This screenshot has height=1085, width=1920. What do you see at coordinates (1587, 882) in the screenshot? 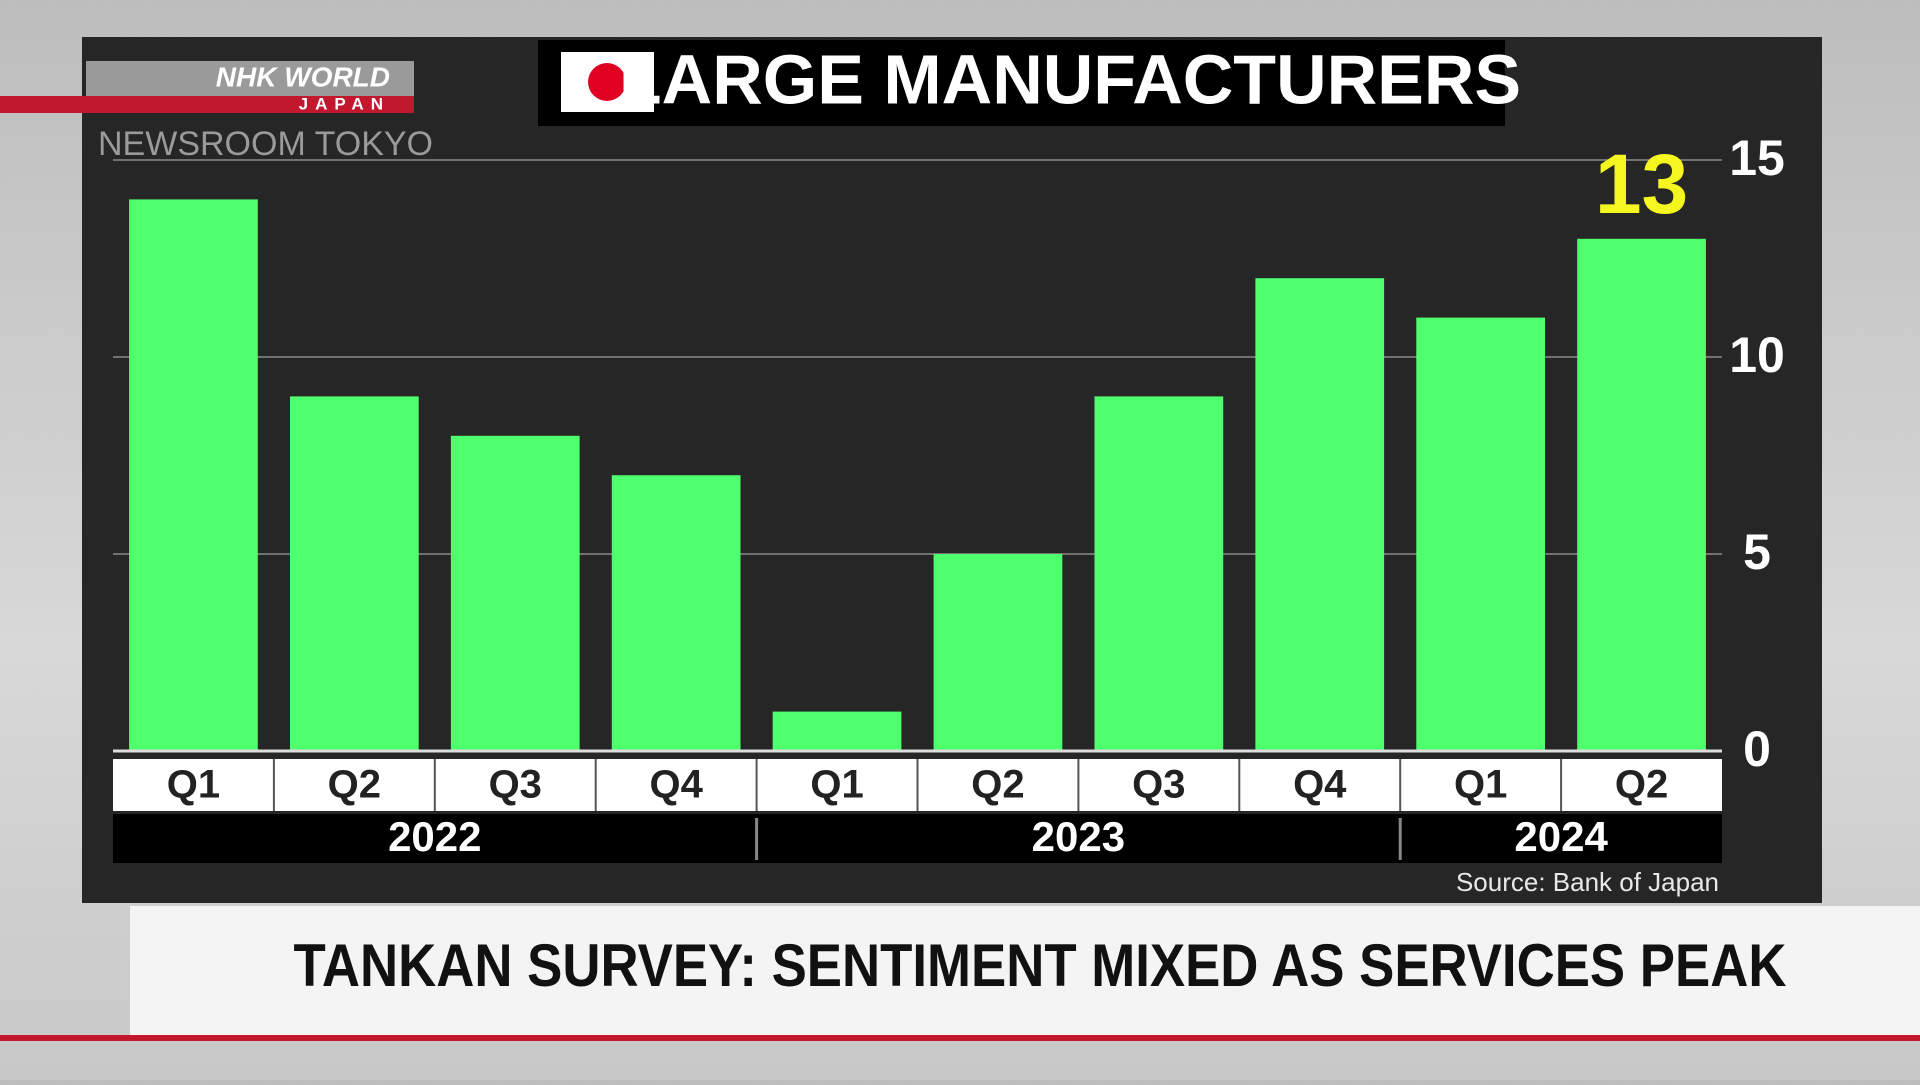
I see `source: Source: Bank of Japan` at bounding box center [1587, 882].